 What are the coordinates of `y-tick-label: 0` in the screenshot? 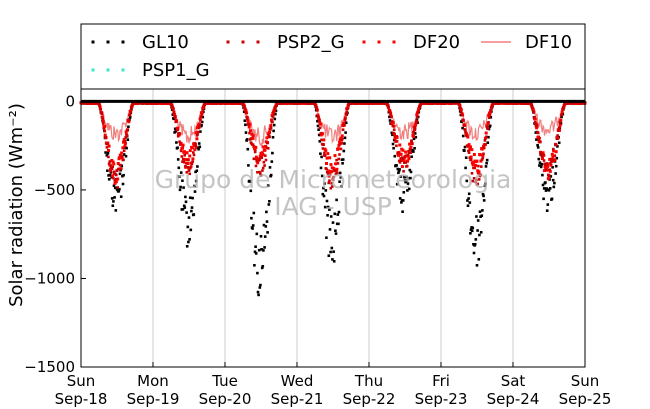 It's located at (70, 101).